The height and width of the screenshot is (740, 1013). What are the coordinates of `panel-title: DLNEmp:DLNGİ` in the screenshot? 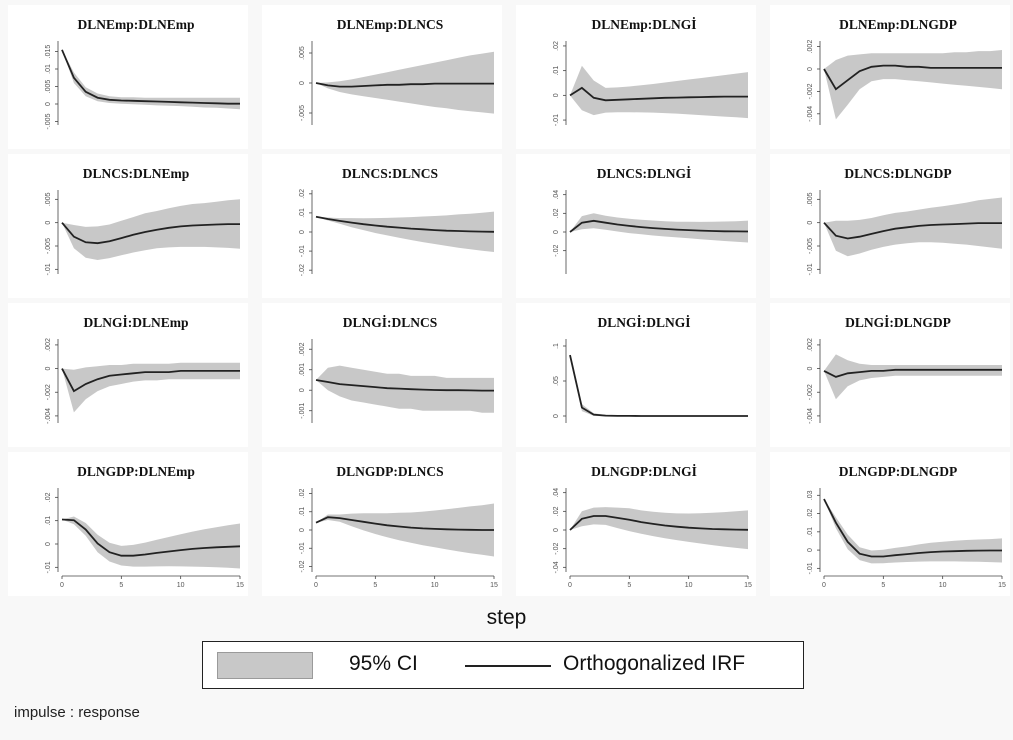 It's located at (643, 24).